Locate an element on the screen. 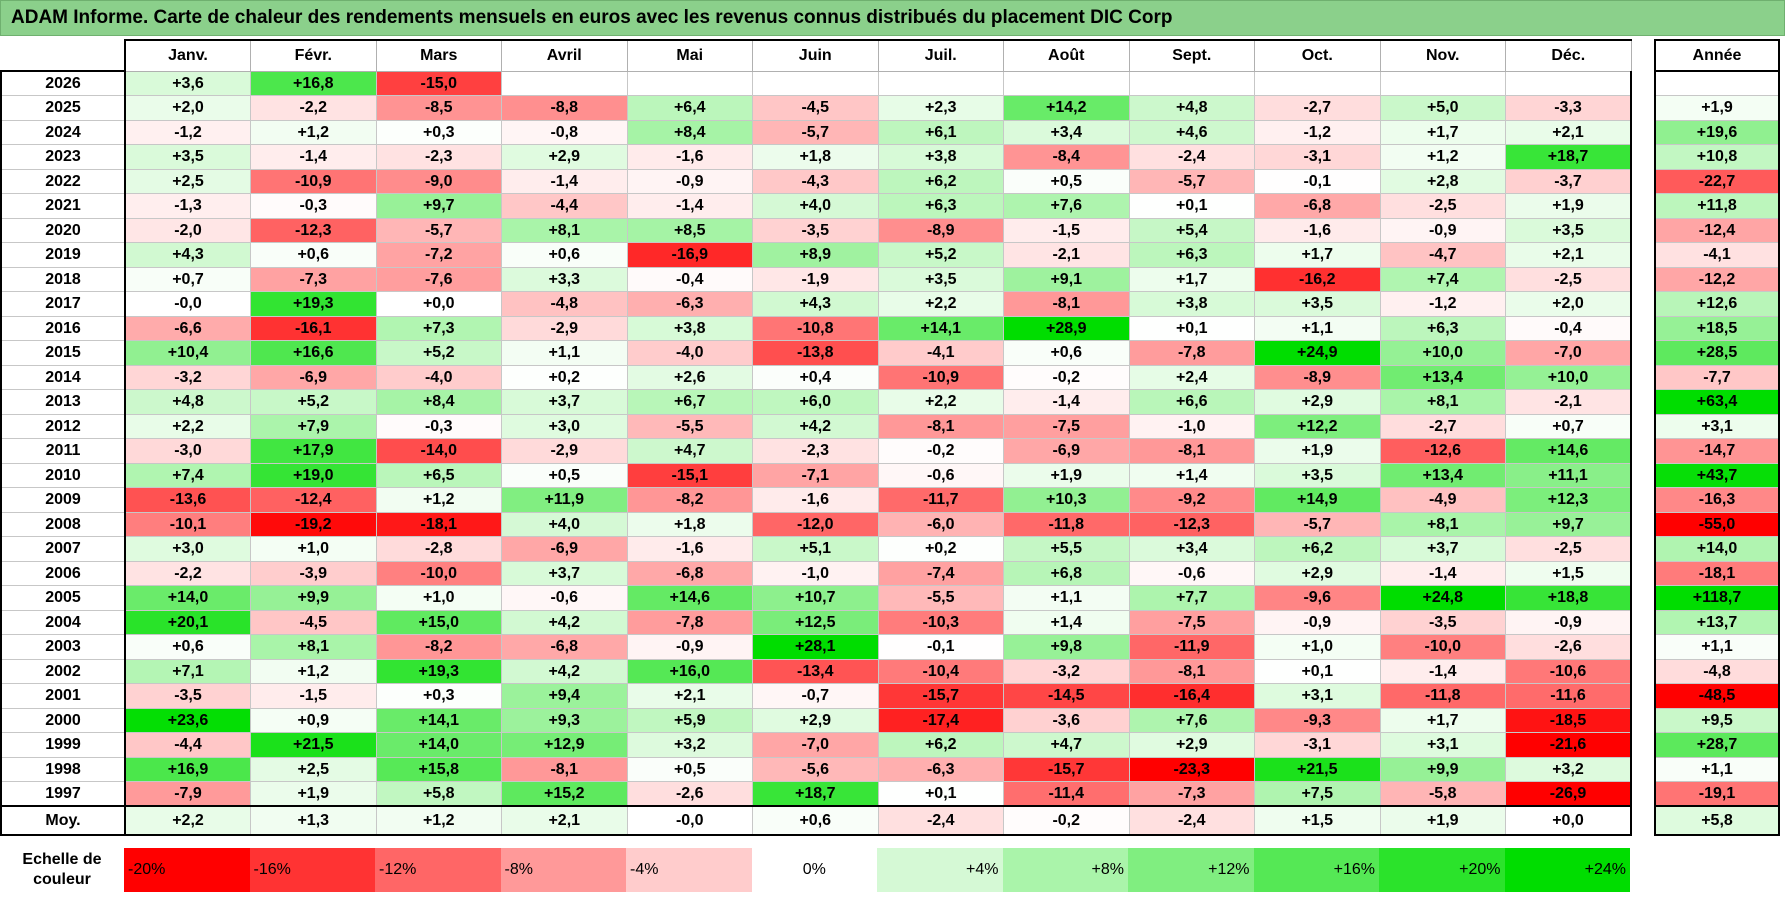  annual-cell: -7,7 is located at coordinates (1717, 377).